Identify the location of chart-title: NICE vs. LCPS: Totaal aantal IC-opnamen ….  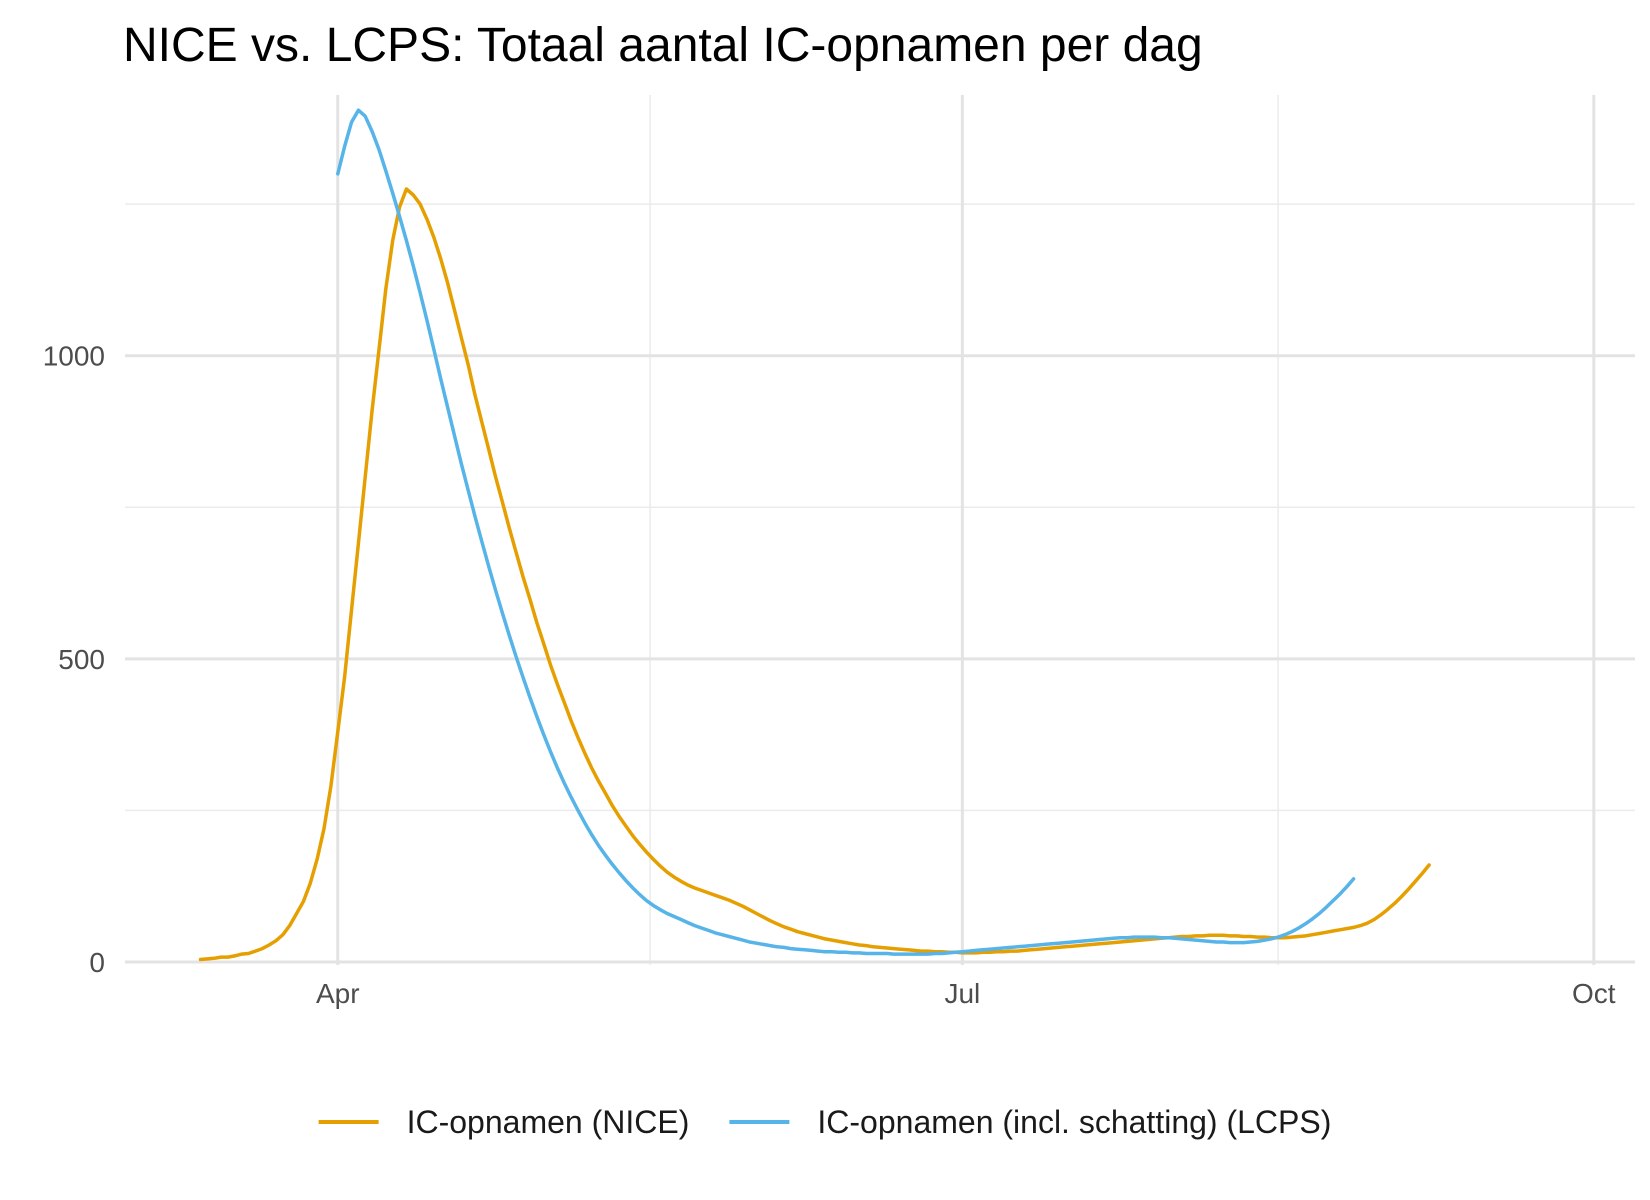
(663, 45).